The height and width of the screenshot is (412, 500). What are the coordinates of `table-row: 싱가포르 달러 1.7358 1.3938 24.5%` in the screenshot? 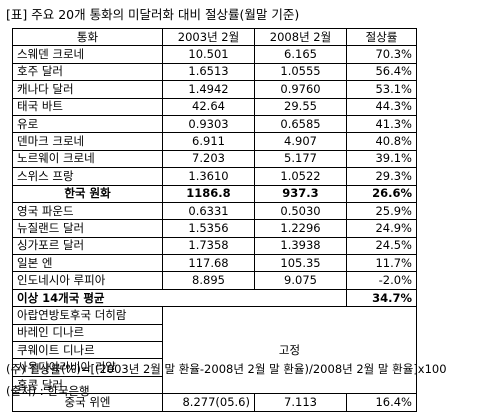 It's located at (214, 246).